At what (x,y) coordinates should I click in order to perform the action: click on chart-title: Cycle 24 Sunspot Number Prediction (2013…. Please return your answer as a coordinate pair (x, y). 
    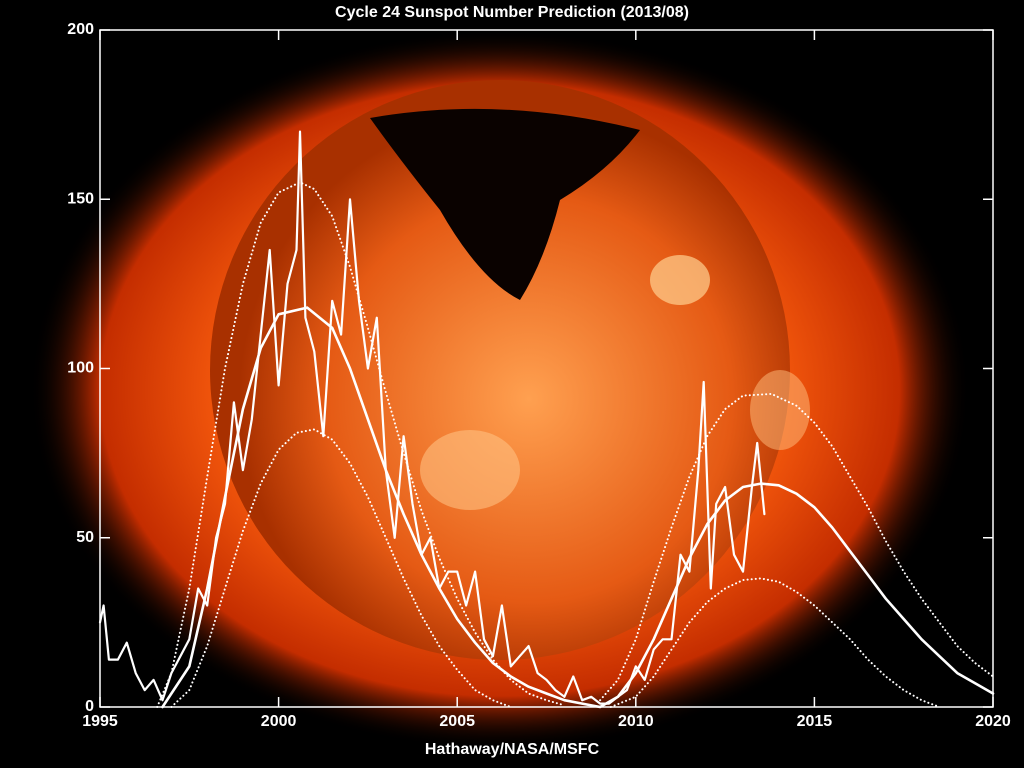
    Looking at the image, I should click on (512, 12).